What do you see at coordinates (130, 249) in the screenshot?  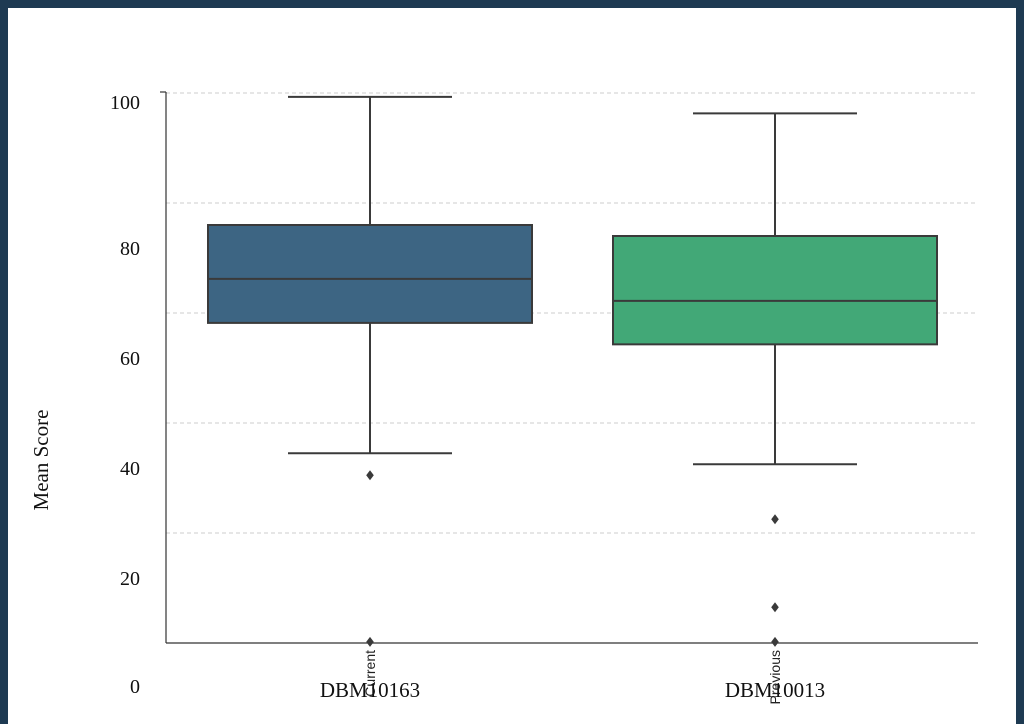 I see `y-tick-label: 80` at bounding box center [130, 249].